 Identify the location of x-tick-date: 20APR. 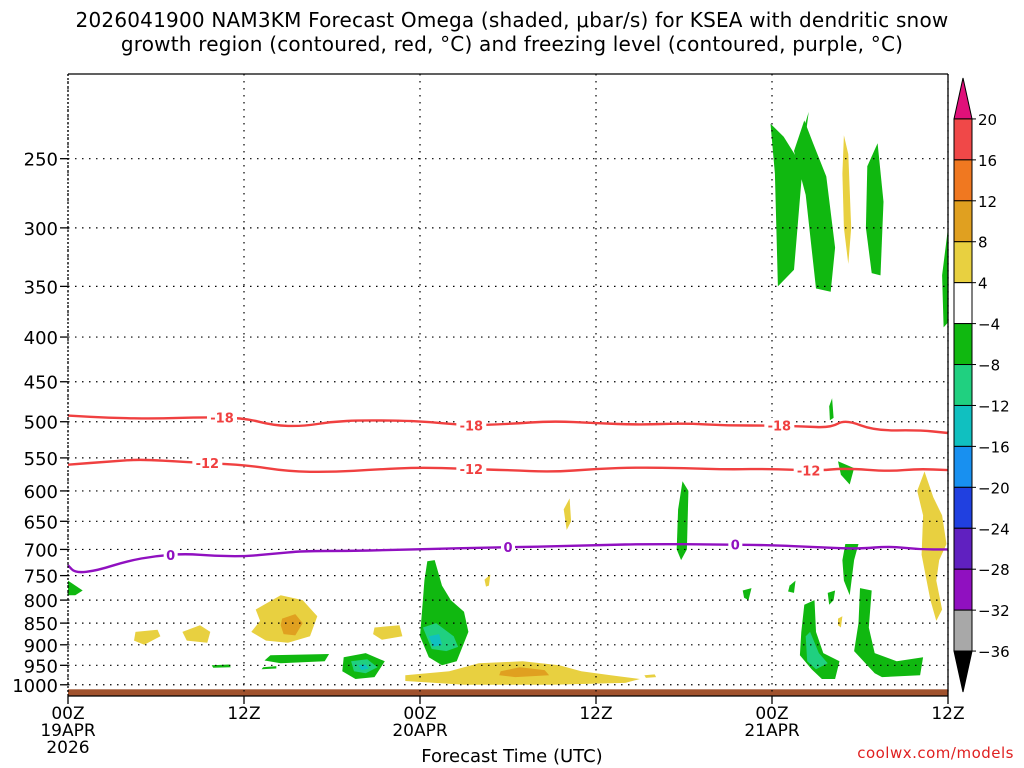
(420, 731).